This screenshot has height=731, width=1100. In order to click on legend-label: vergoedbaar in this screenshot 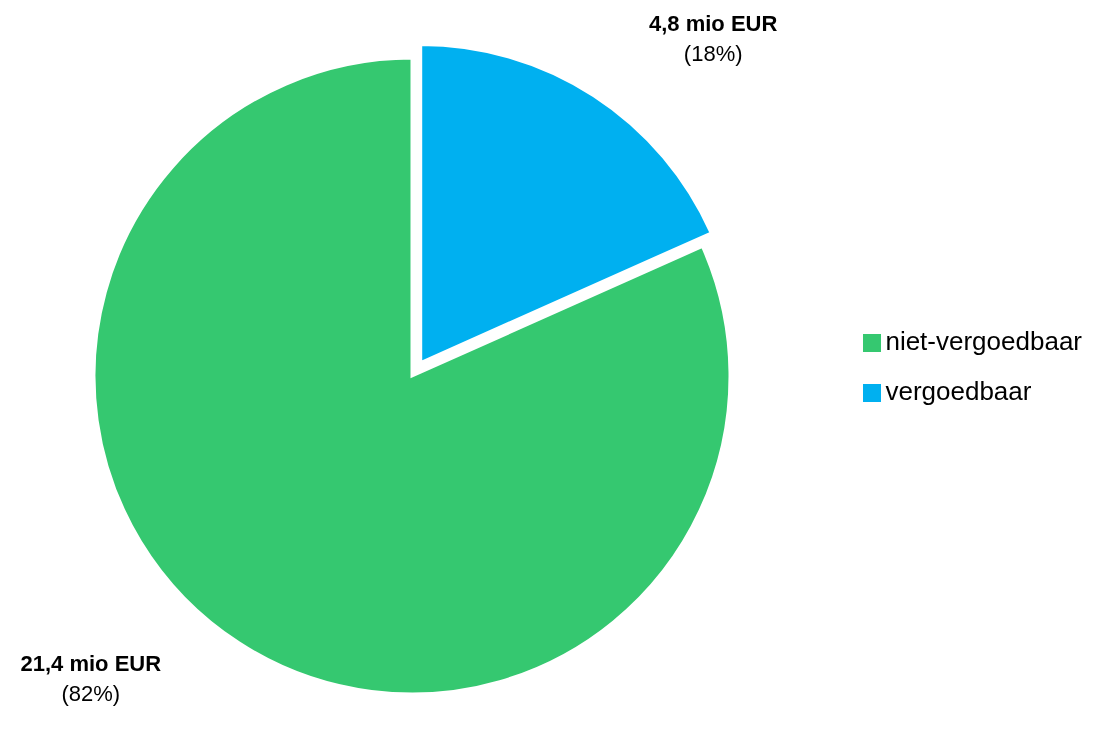, I will do `click(958, 390)`.